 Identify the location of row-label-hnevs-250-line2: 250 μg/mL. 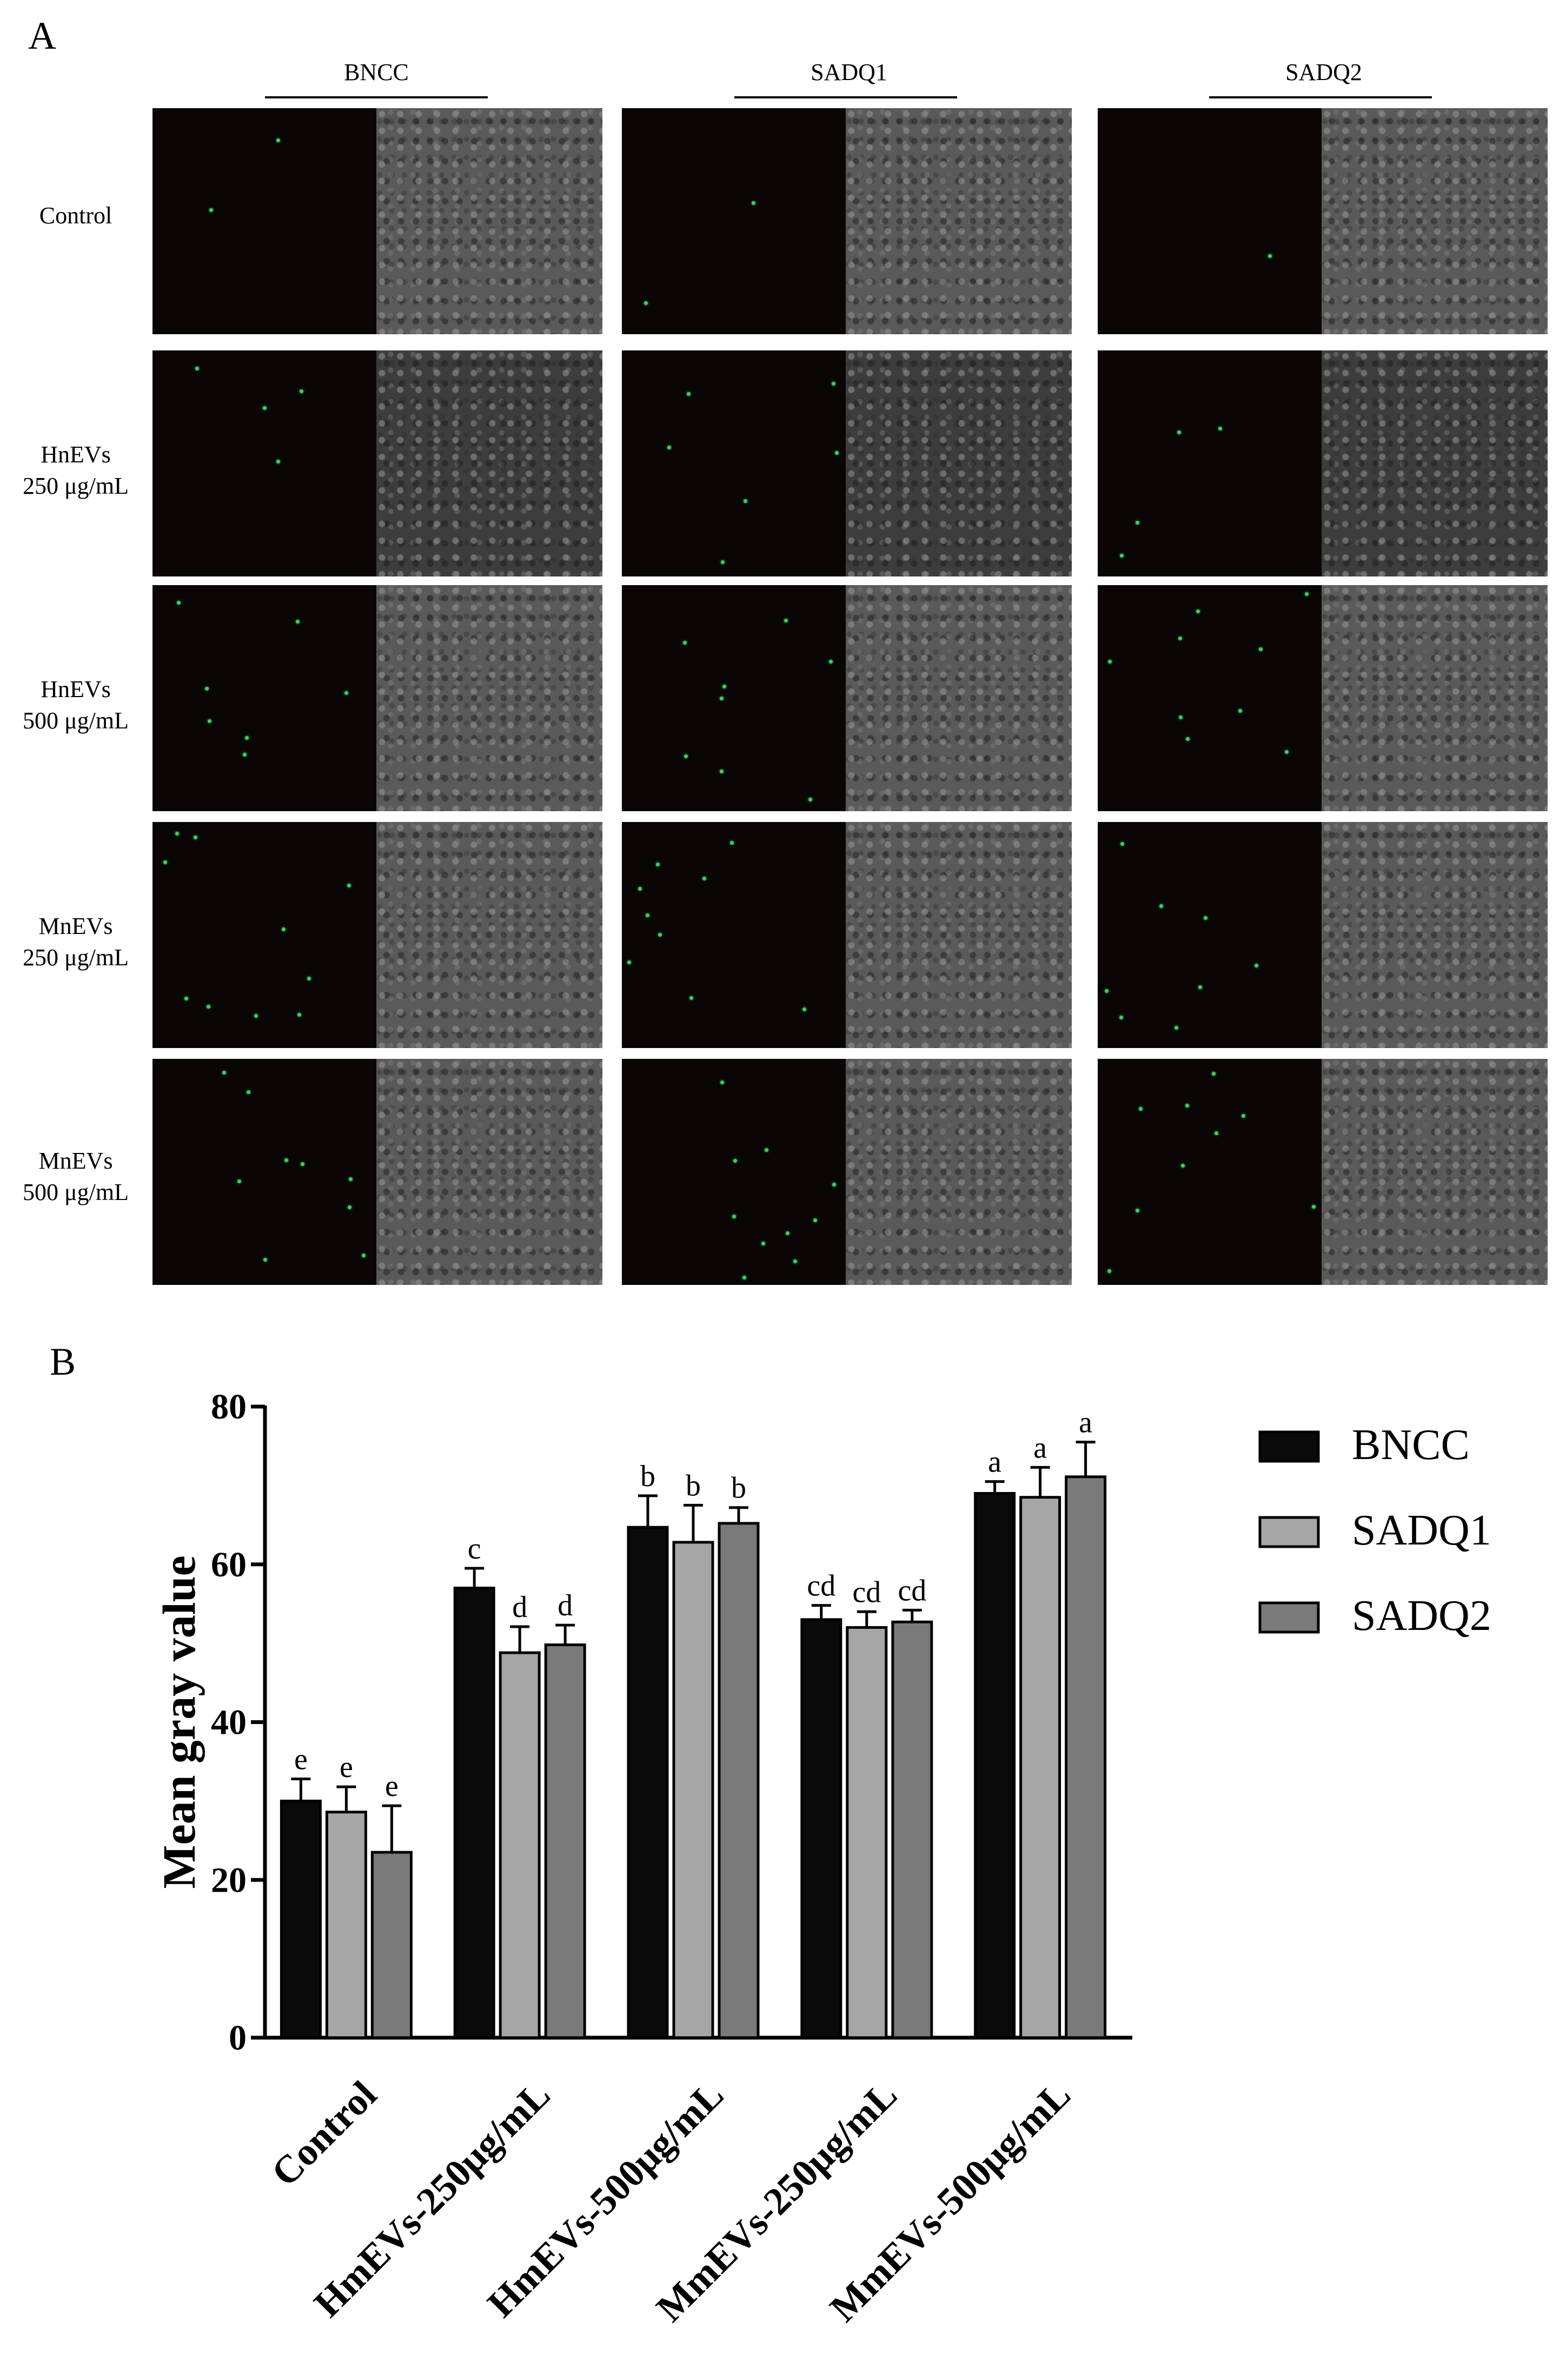
(76, 486).